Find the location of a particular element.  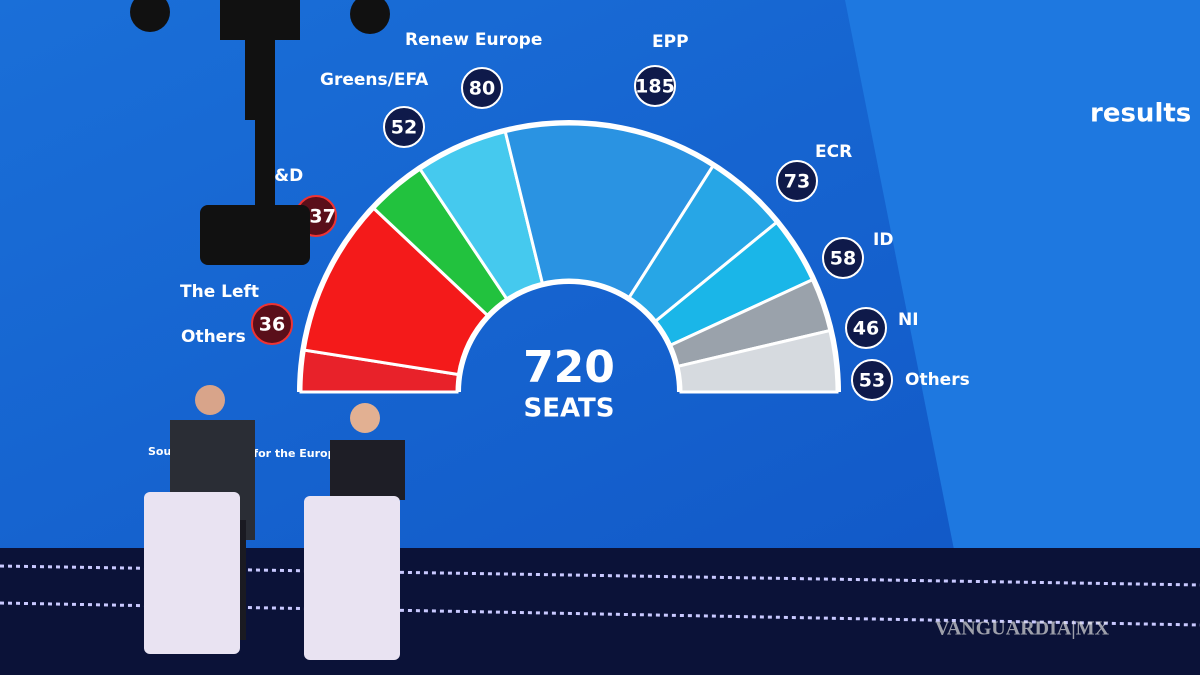

side-text: results is located at coordinates (1140, 114).